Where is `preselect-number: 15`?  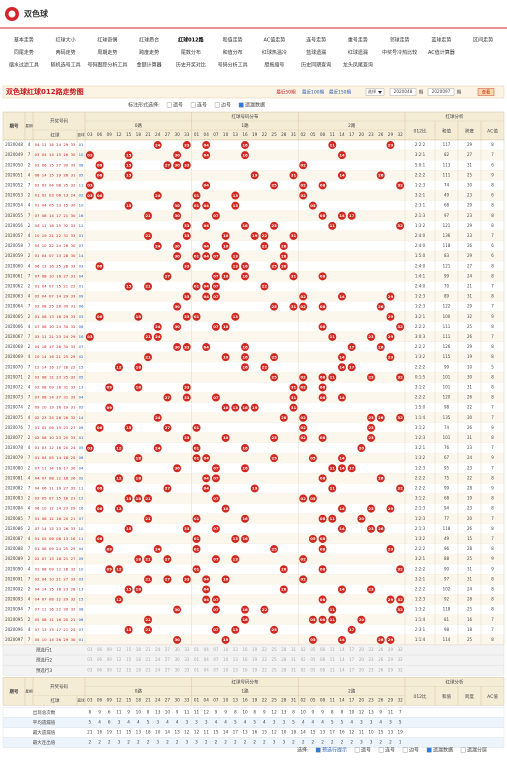 preselect-number: 15 is located at coordinates (129, 669).